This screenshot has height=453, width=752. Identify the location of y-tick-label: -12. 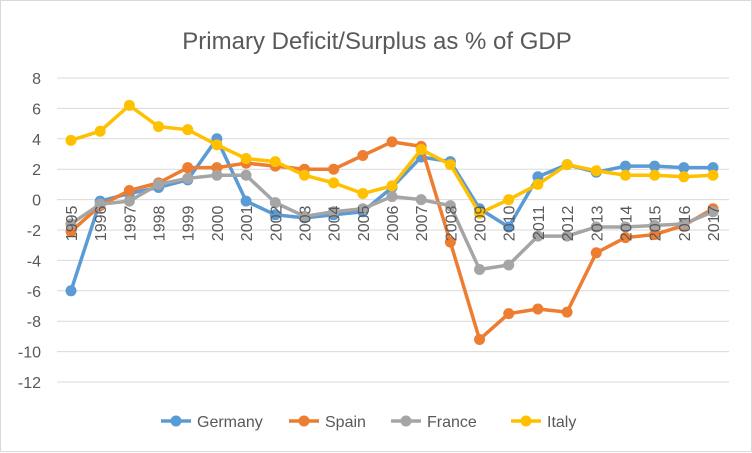
(29, 383).